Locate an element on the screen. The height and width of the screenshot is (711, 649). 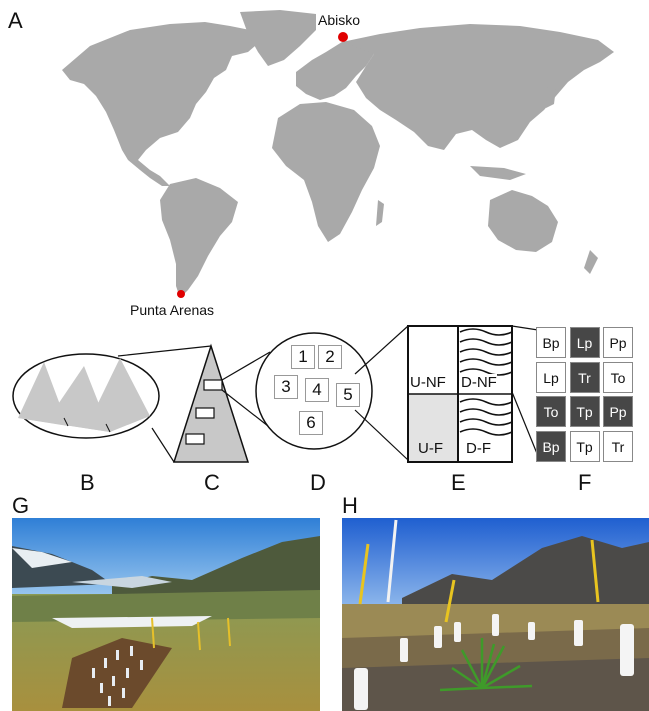
panel-label-f: F is located at coordinates (585, 482).